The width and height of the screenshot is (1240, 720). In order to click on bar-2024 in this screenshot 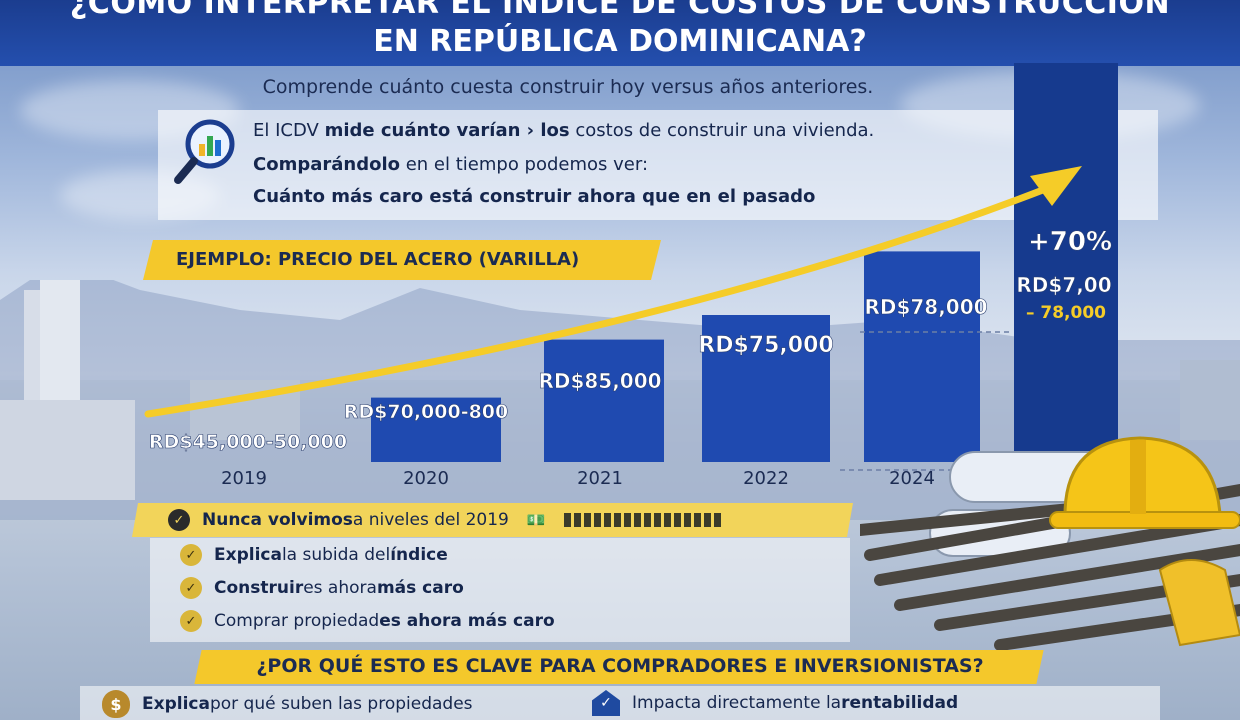, I will do `click(922, 356)`.